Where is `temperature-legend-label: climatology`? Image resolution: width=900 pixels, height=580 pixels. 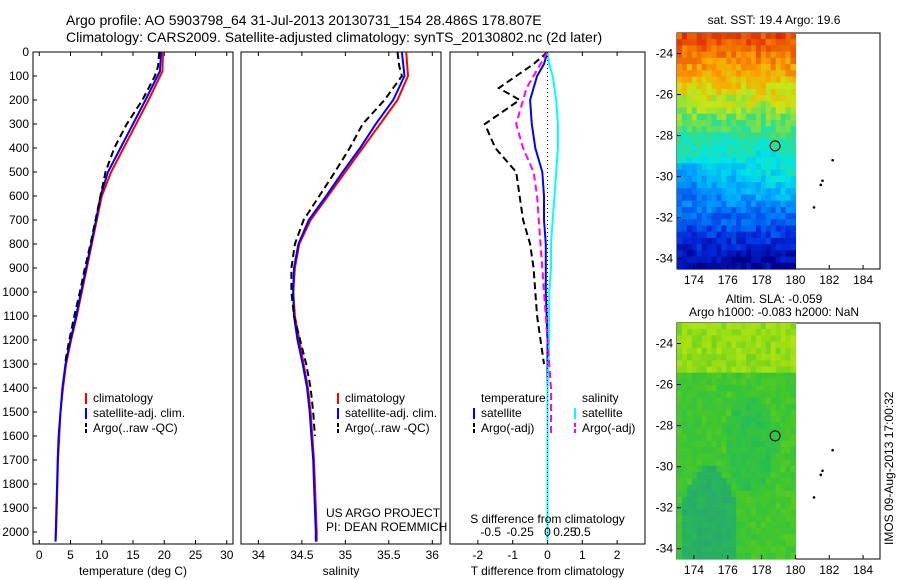 temperature-legend-label: climatology is located at coordinates (123, 398).